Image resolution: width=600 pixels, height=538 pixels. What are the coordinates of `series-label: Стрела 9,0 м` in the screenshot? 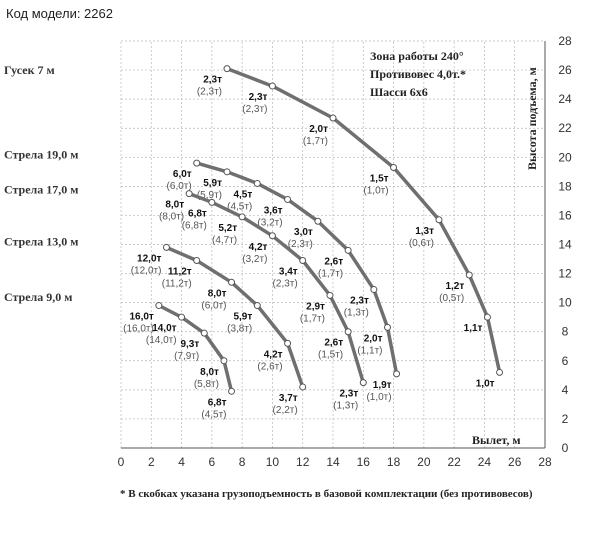 It's located at (38, 297).